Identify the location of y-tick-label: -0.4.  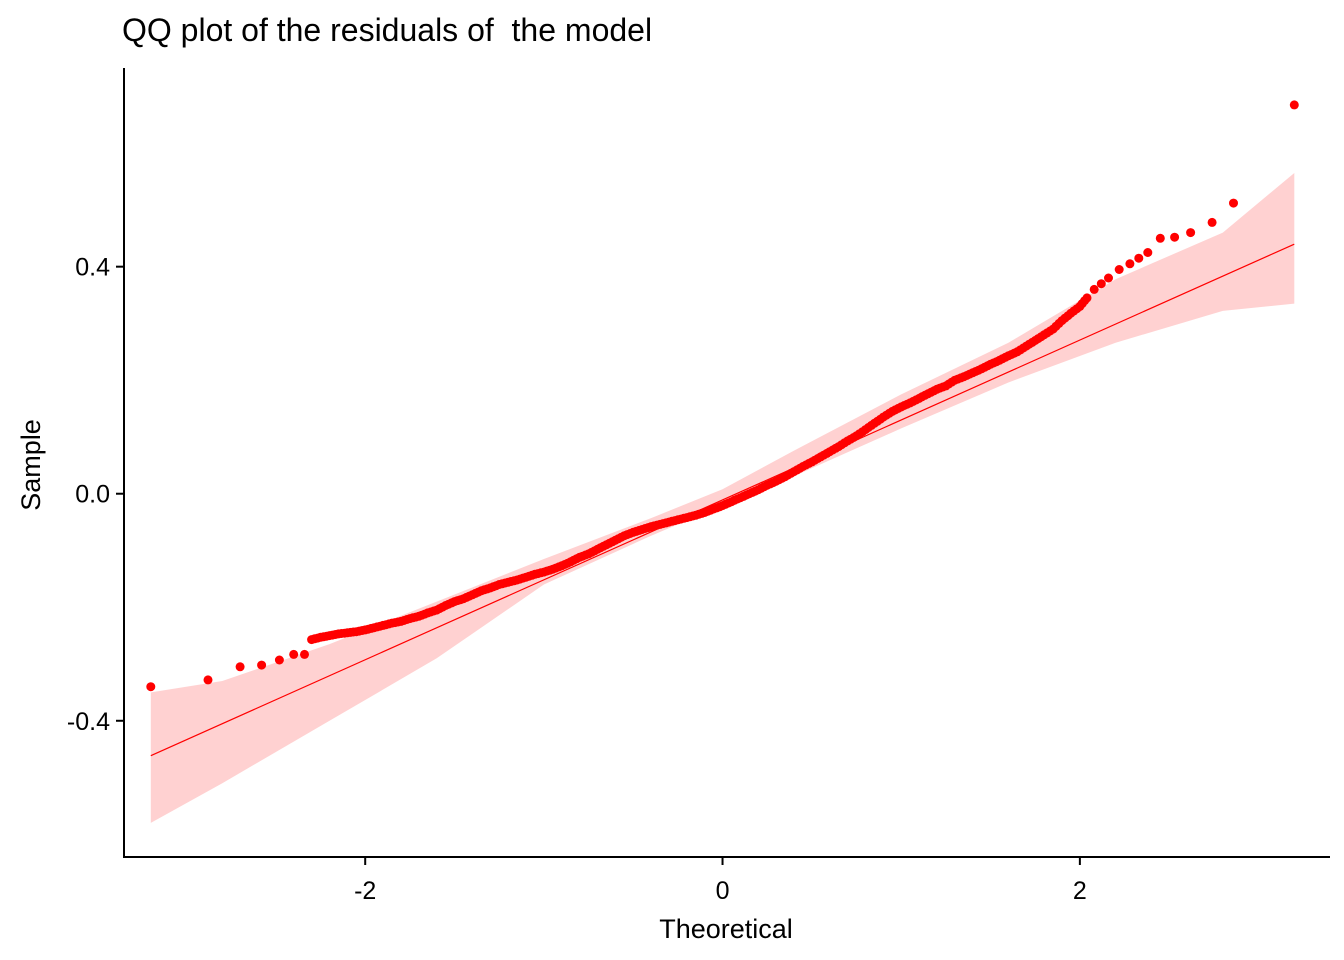
(88, 722).